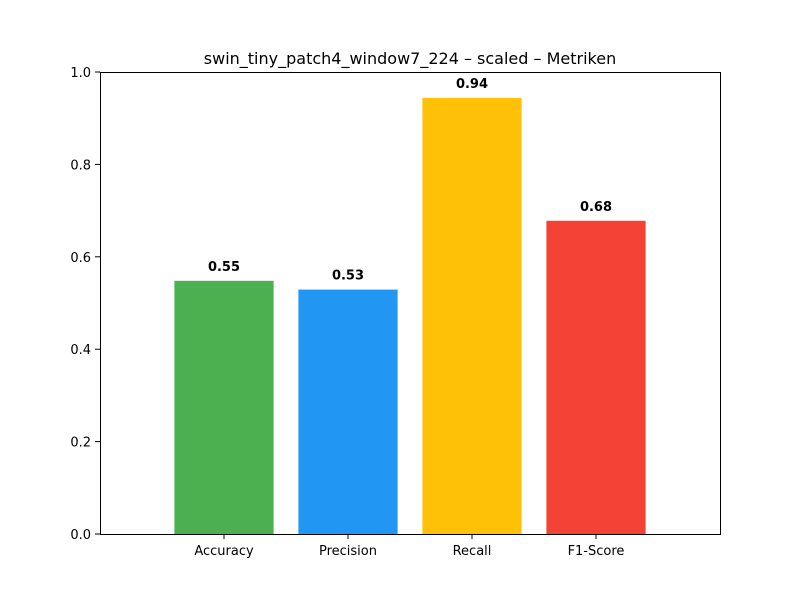 The image size is (800, 600). I want to click on bar-recall, so click(472, 316).